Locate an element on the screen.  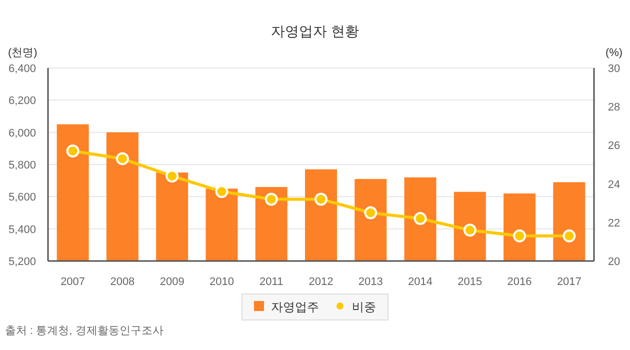
y-tick-label: 6,200 is located at coordinates (22, 101).